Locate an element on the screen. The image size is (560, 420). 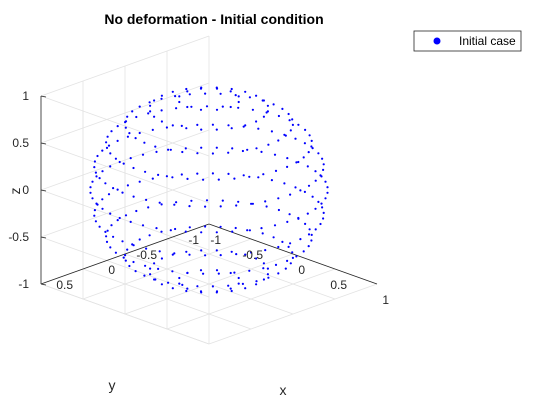
z-tick-mark is located at coordinates (43, 96).